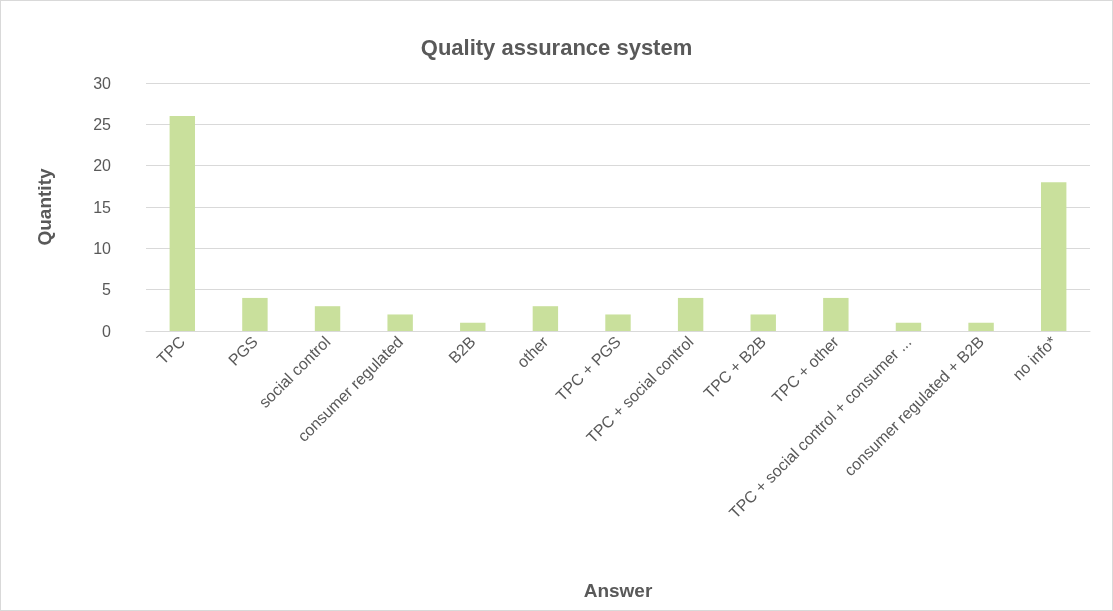 Image resolution: width=1113 pixels, height=611 pixels. What do you see at coordinates (171, 350) in the screenshot?
I see `x-tick-label: TPC` at bounding box center [171, 350].